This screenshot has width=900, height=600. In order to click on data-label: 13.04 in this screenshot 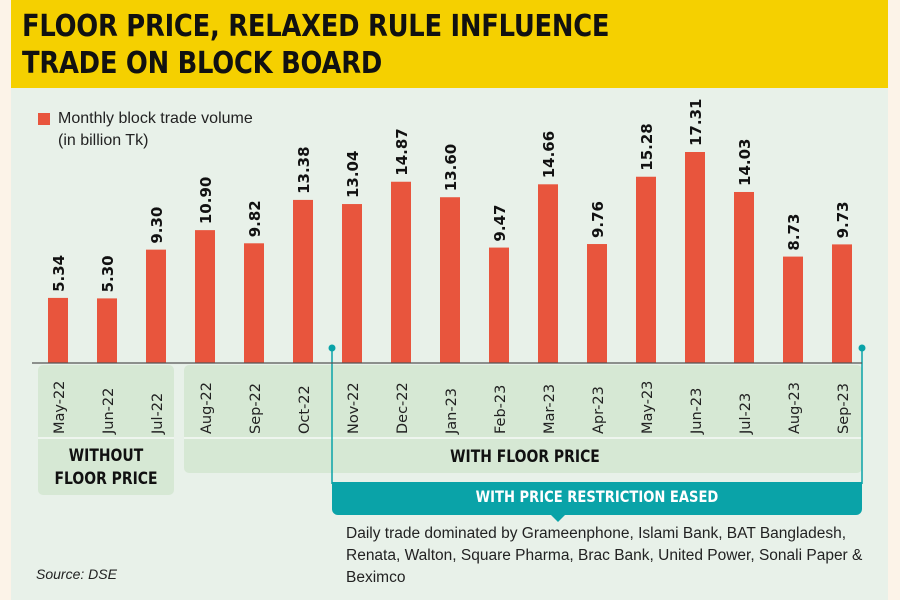, I will do `click(353, 174)`.